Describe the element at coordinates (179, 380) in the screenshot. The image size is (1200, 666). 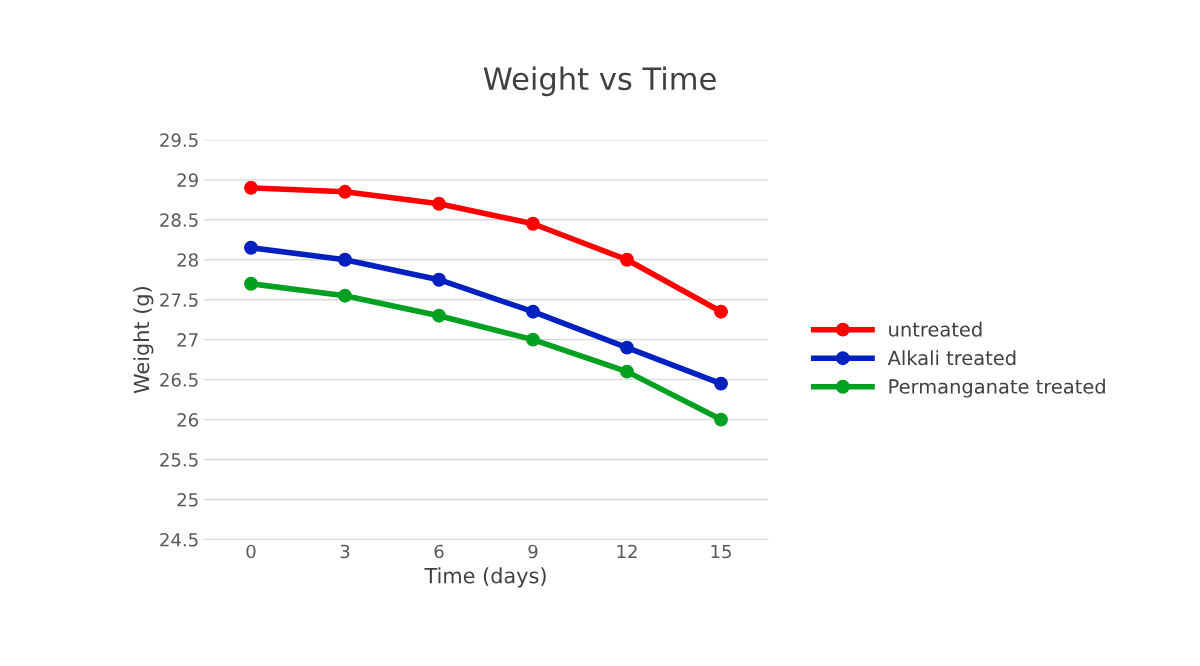
I see `y-tick-label: 26.5` at that location.